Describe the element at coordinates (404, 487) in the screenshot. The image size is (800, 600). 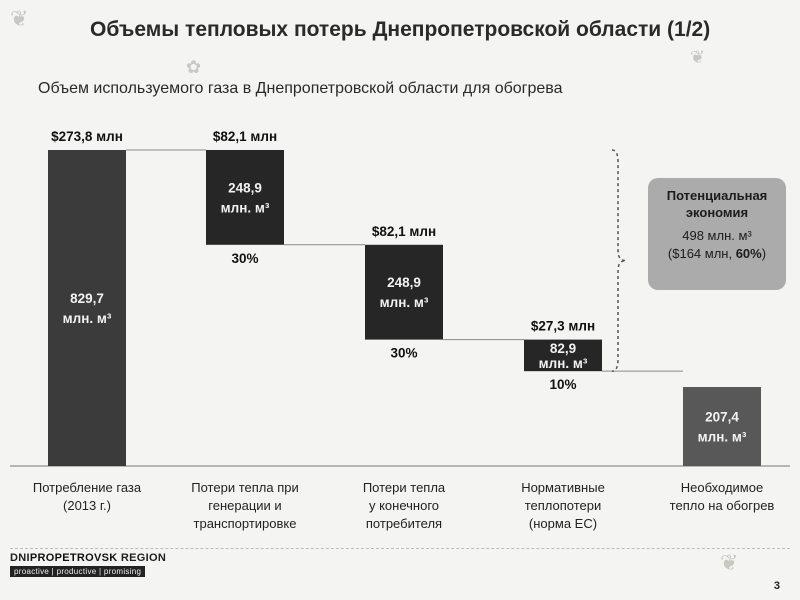
I see `category-label: Потери тепла` at that location.